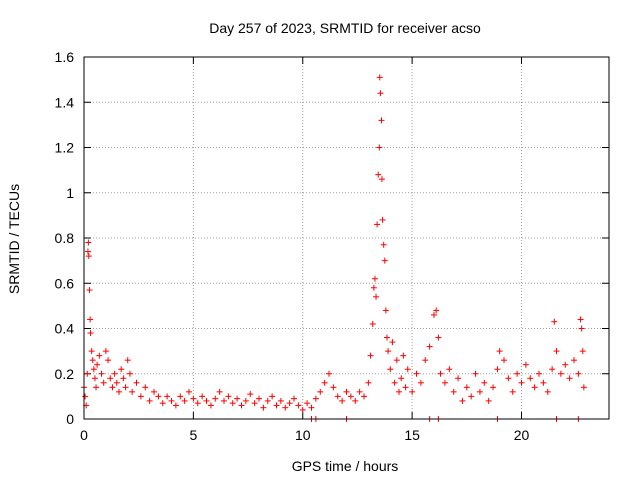  What do you see at coordinates (65, 57) in the screenshot?
I see `y-tick-label: 1.6` at bounding box center [65, 57].